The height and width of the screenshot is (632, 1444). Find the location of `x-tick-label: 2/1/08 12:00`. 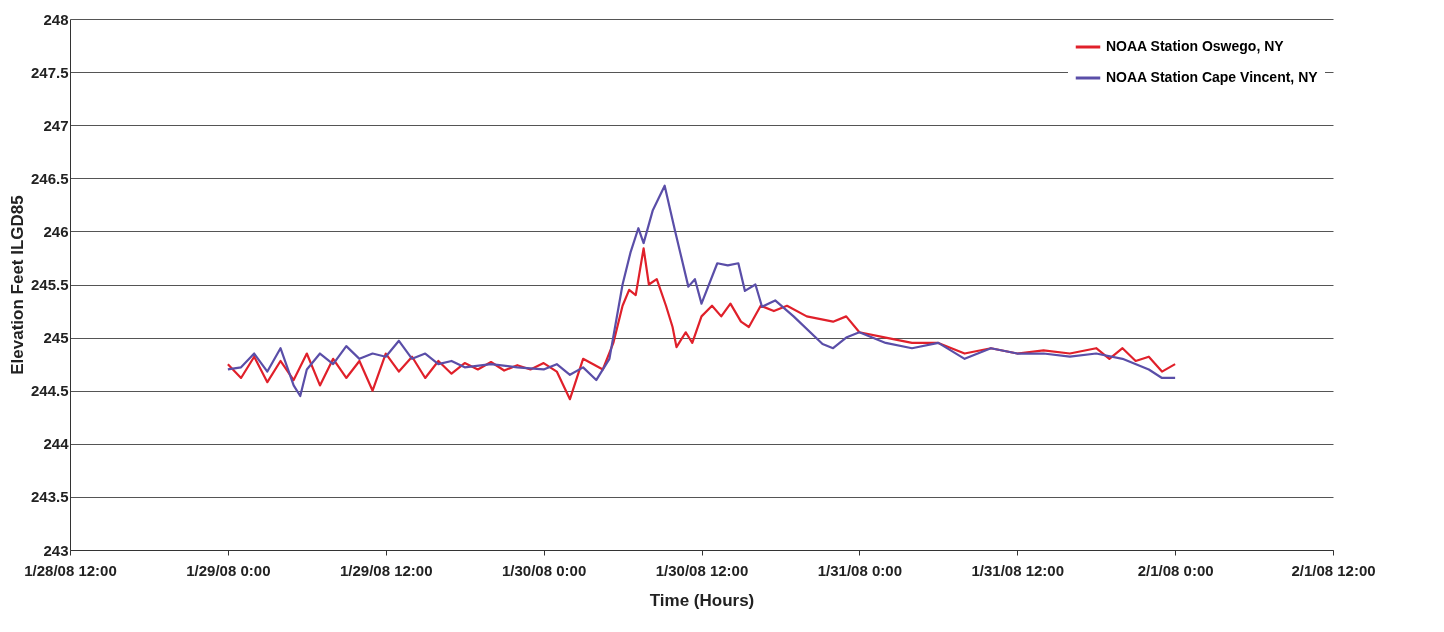

x-tick-label: 2/1/08 12:00 is located at coordinates (1333, 570).